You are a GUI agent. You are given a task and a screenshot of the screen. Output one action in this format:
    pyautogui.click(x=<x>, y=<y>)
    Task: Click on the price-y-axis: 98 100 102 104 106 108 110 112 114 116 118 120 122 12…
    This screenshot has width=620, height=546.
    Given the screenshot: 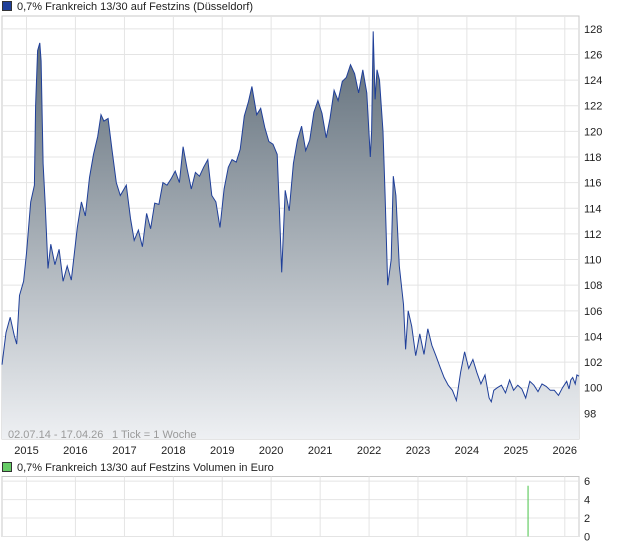 What is the action you would take?
    pyautogui.click(x=593, y=222)
    